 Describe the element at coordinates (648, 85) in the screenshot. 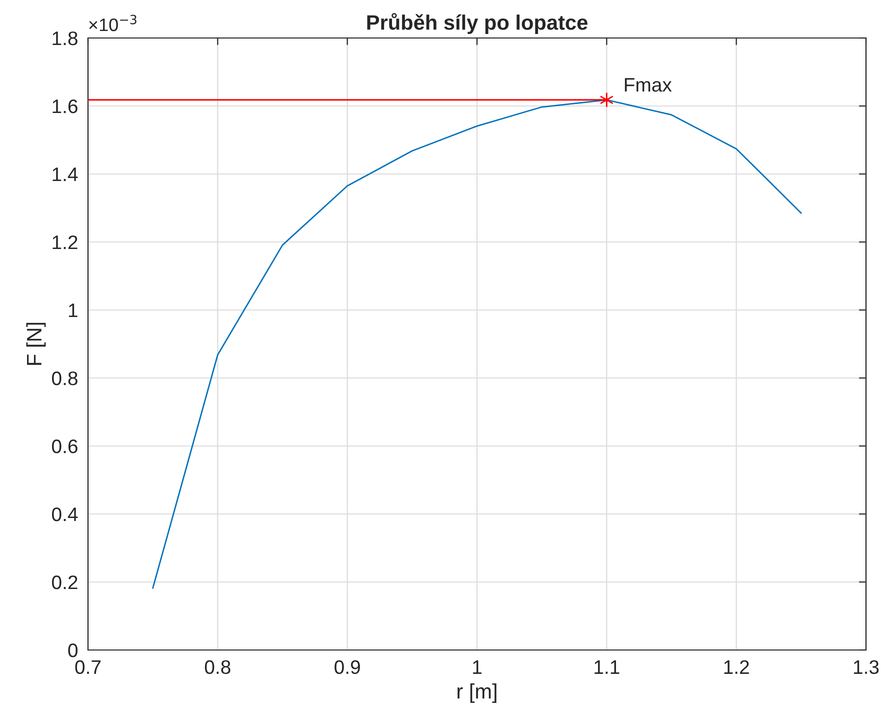

I see `annotation: Fmax` at that location.